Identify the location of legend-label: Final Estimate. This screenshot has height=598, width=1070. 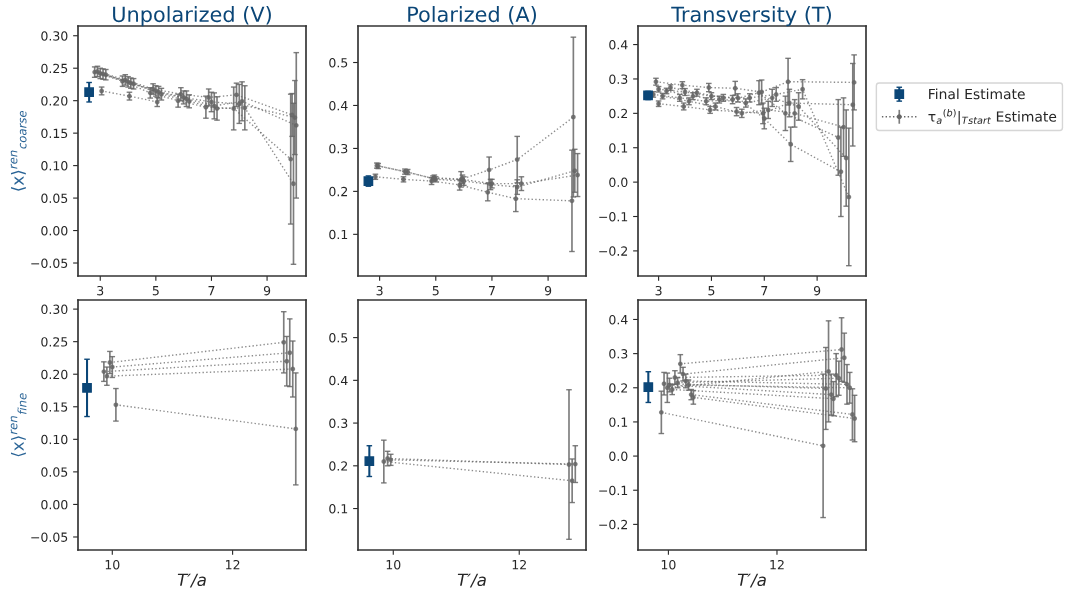
(977, 94).